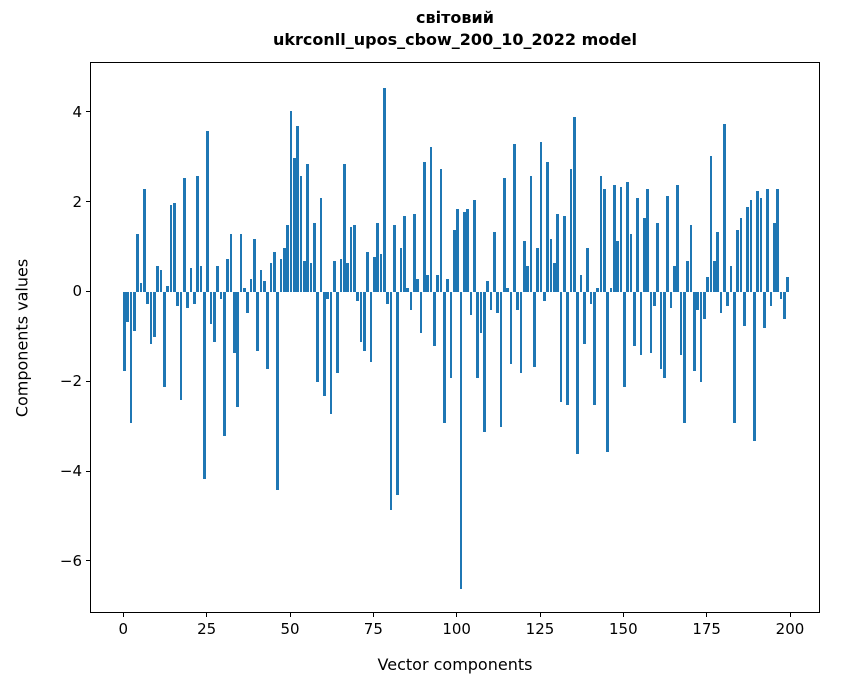 This screenshot has height=696, width=847. I want to click on y-tick-label: −2, so click(70, 381).